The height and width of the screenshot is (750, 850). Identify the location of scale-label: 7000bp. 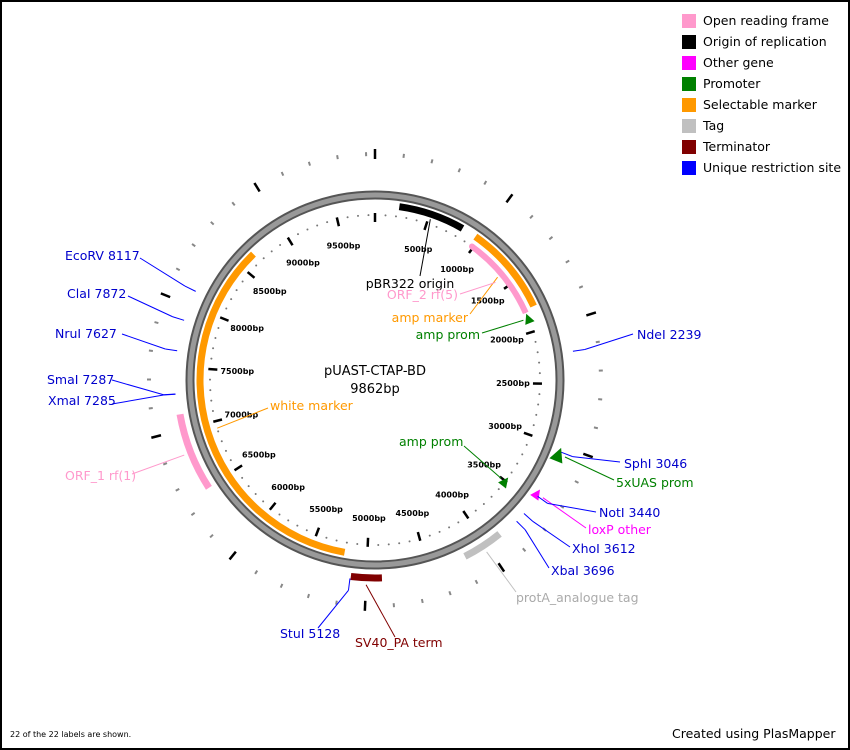
(242, 414).